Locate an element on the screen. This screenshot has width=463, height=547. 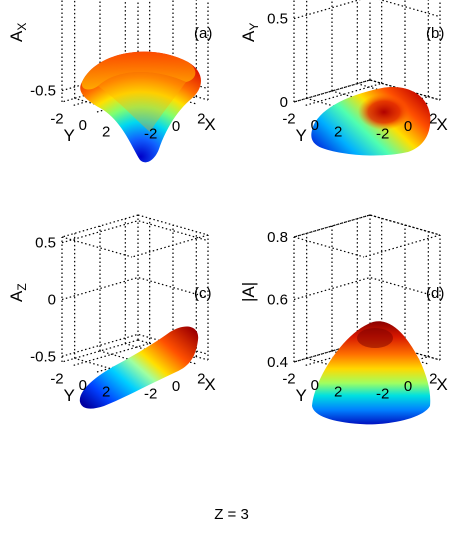
panel-label: (d) is located at coordinates (435, 293).